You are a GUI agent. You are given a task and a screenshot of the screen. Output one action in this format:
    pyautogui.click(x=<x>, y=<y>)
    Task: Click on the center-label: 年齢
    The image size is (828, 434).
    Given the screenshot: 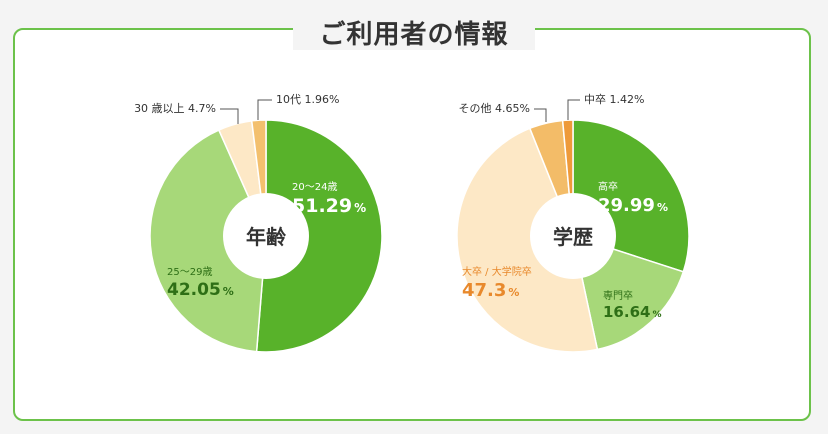 What is the action you would take?
    pyautogui.click(x=266, y=237)
    